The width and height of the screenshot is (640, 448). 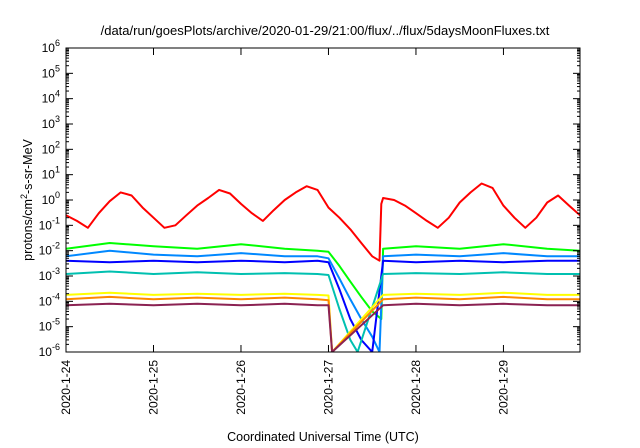 I want to click on y-tick-label: 10⁻³, so click(x=49, y=274).